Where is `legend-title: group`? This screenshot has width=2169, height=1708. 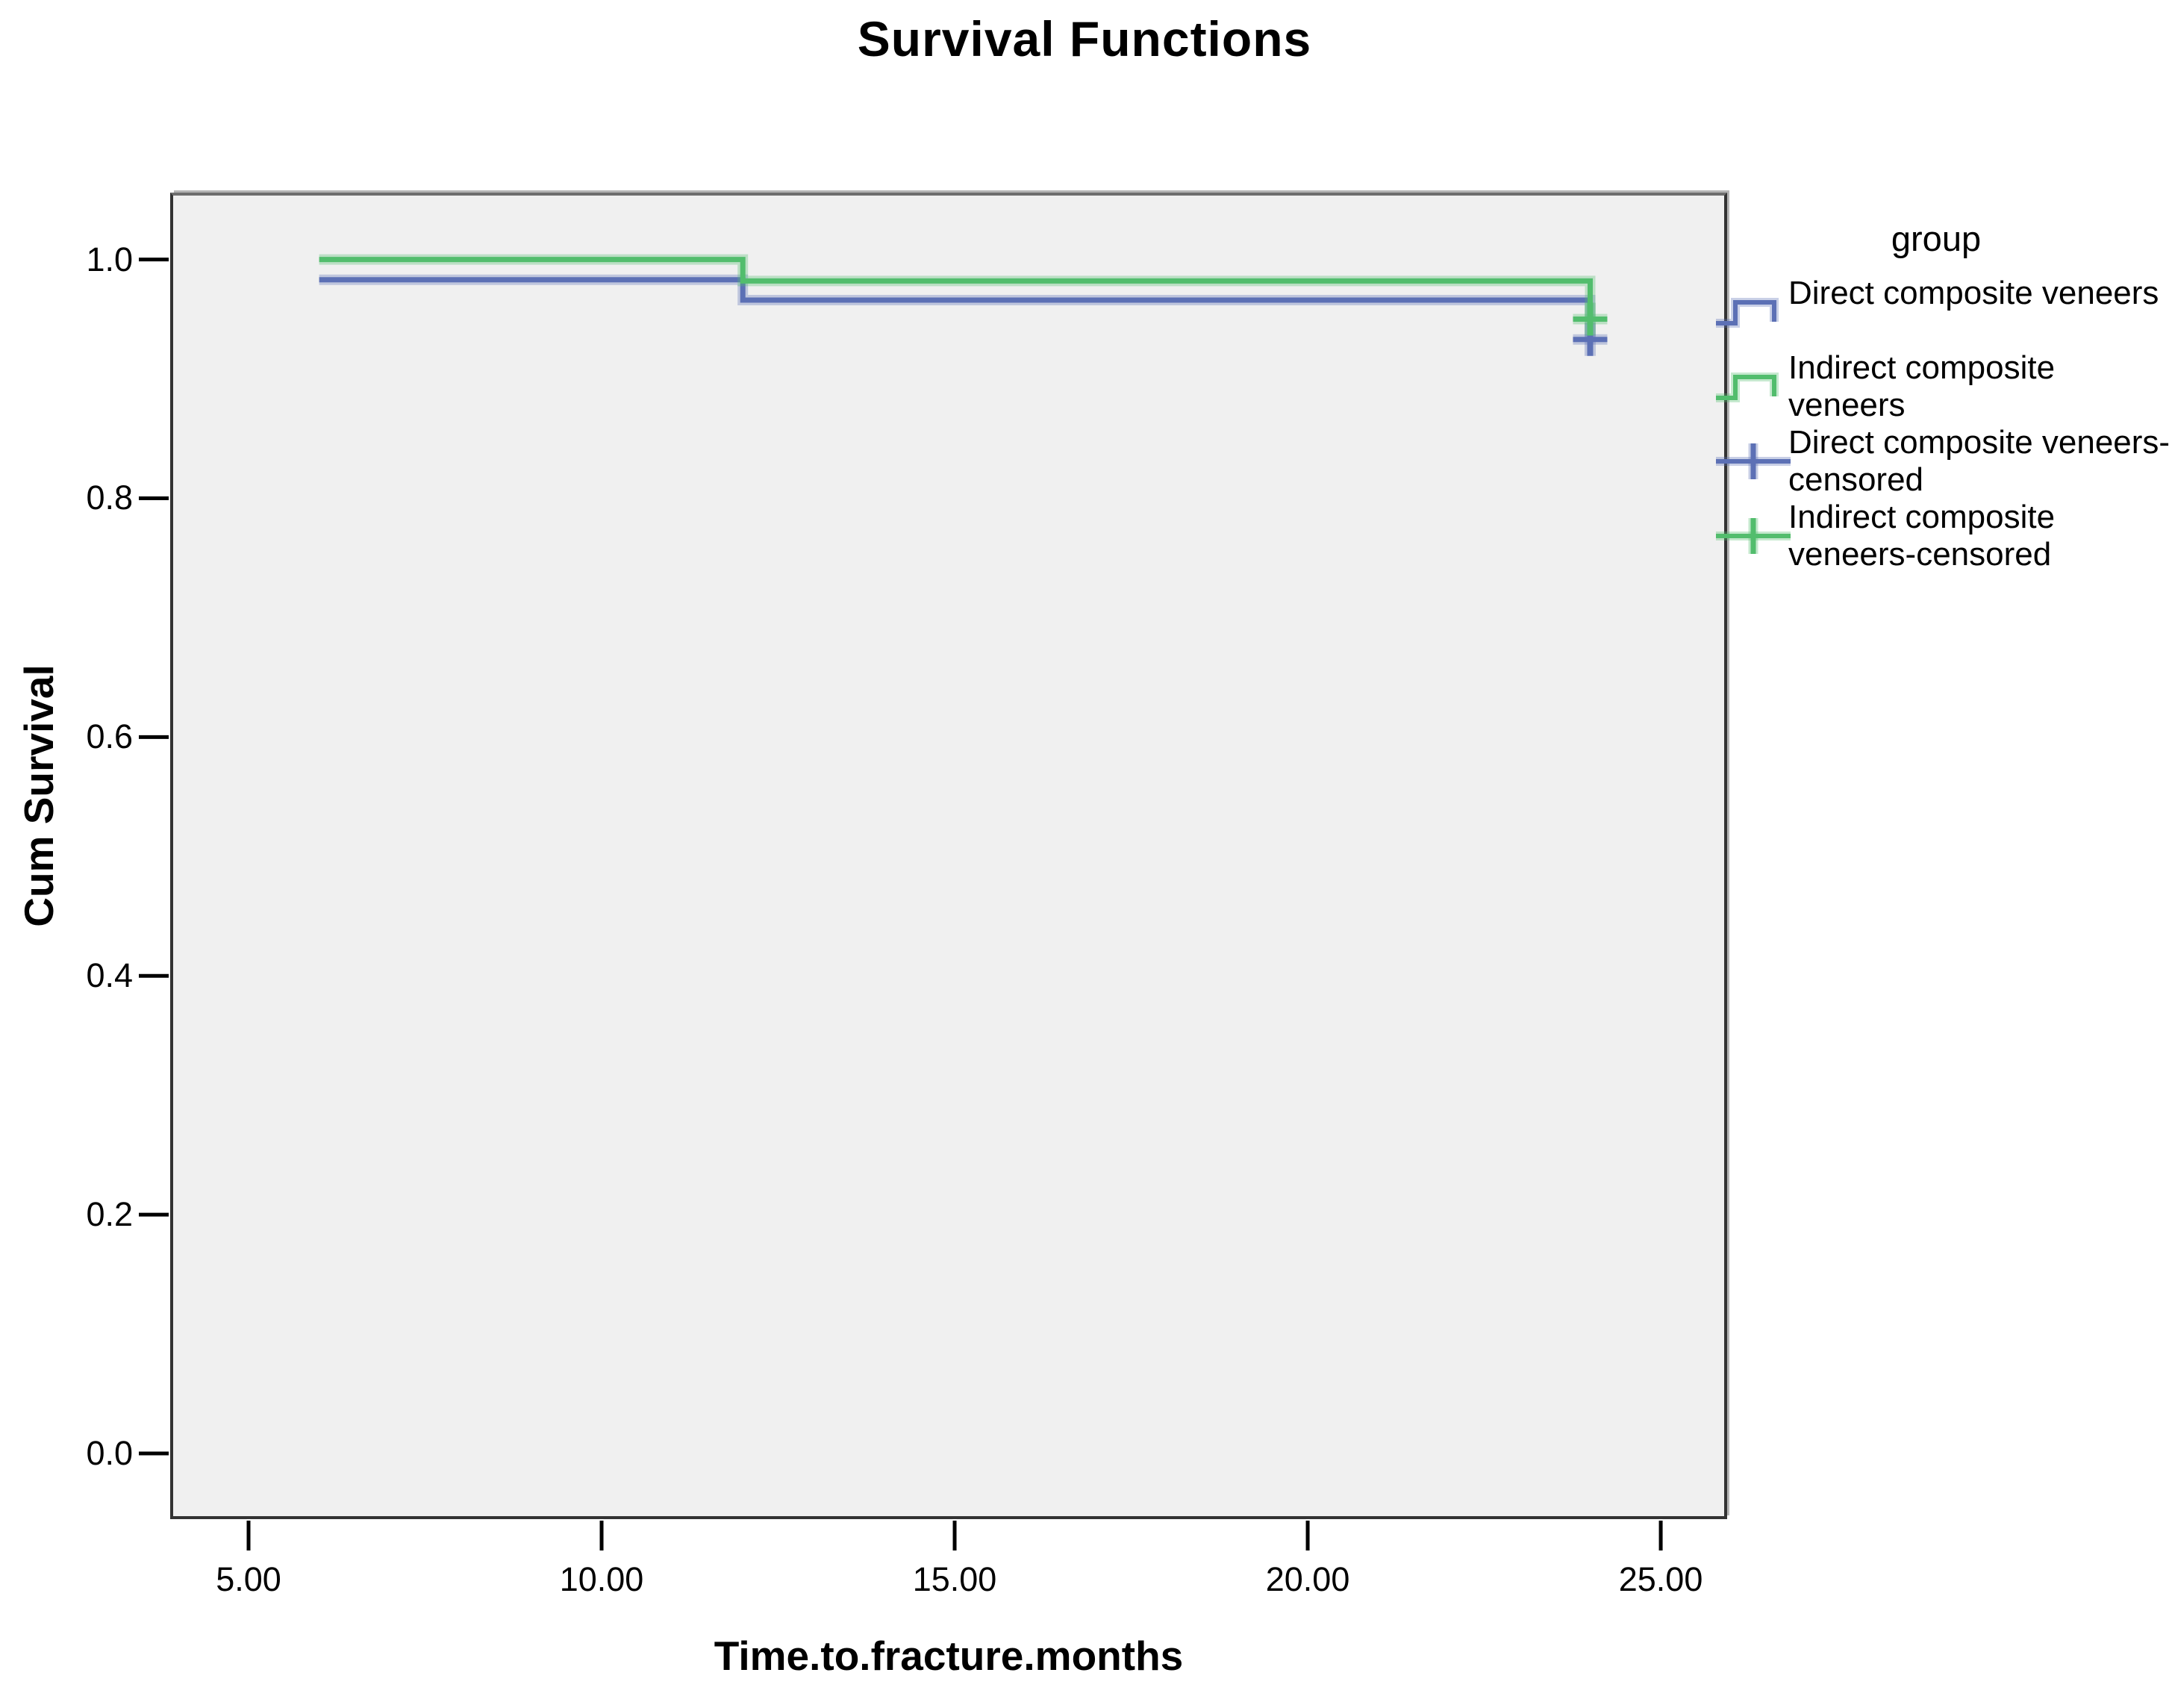 legend-title: group is located at coordinates (1936, 238).